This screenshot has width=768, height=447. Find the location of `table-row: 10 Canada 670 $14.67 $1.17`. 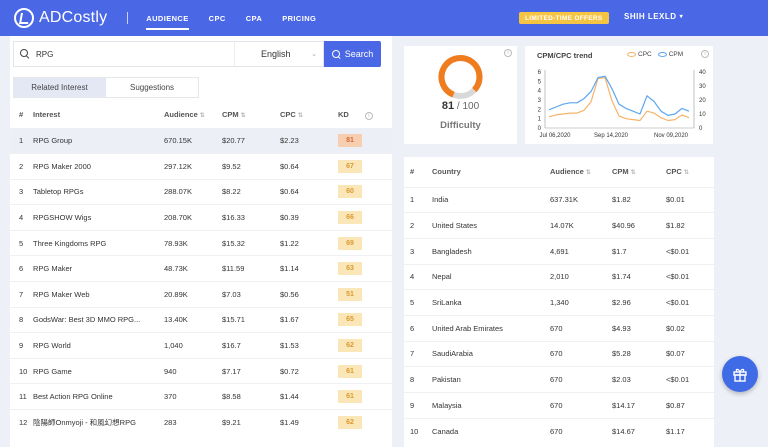

table-row: 10 Canada 670 $14.67 $1.17 is located at coordinates (559, 430).